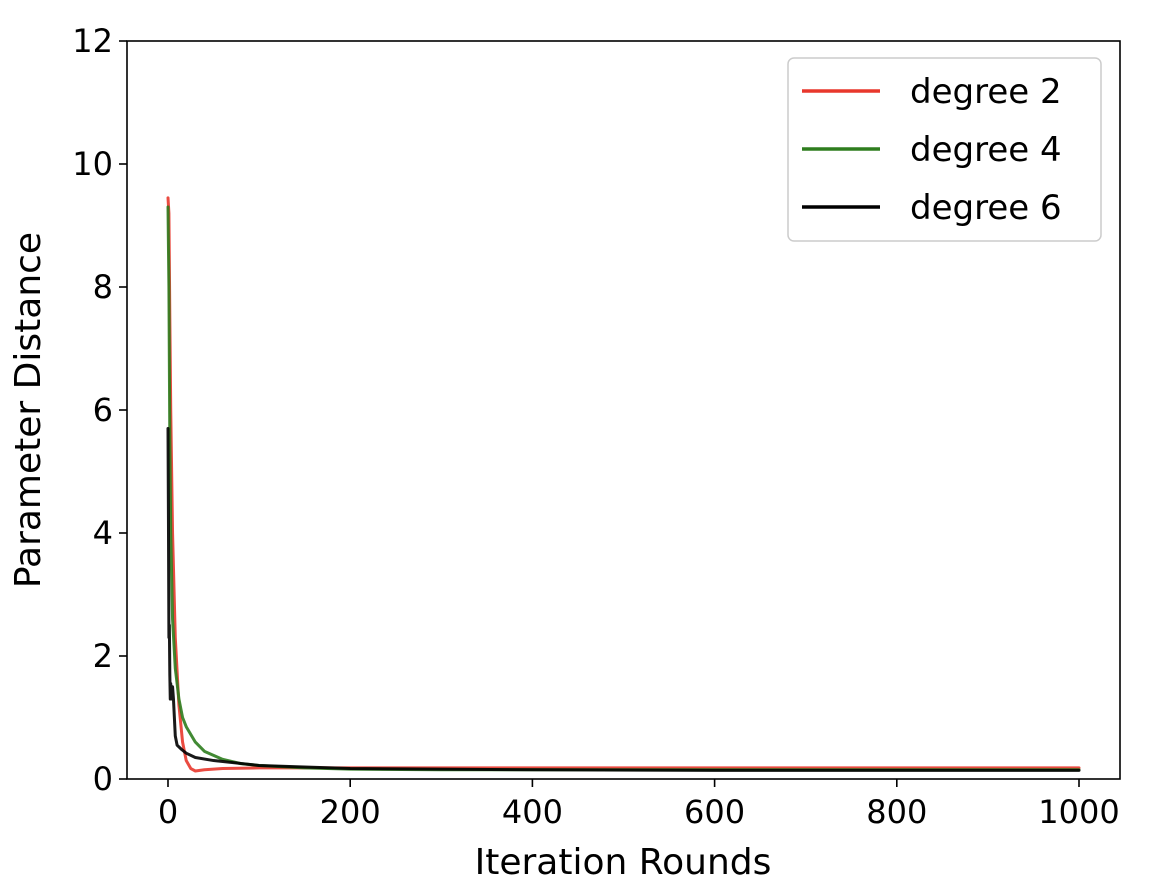 The width and height of the screenshot is (1168, 882). I want to click on x-tick-label: 400, so click(532, 812).